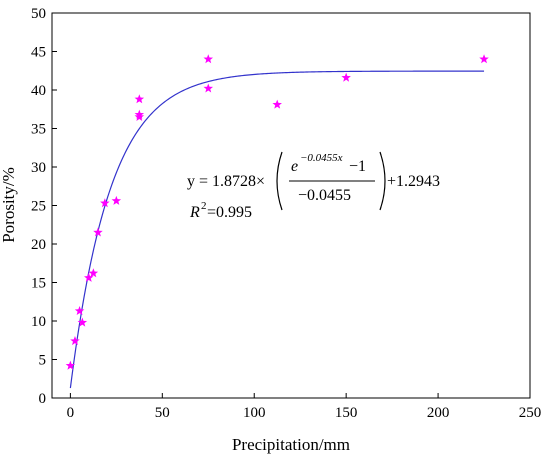 The height and width of the screenshot is (464, 550). Describe the element at coordinates (71, 413) in the screenshot. I see `x-tick-label-0: 0` at that location.